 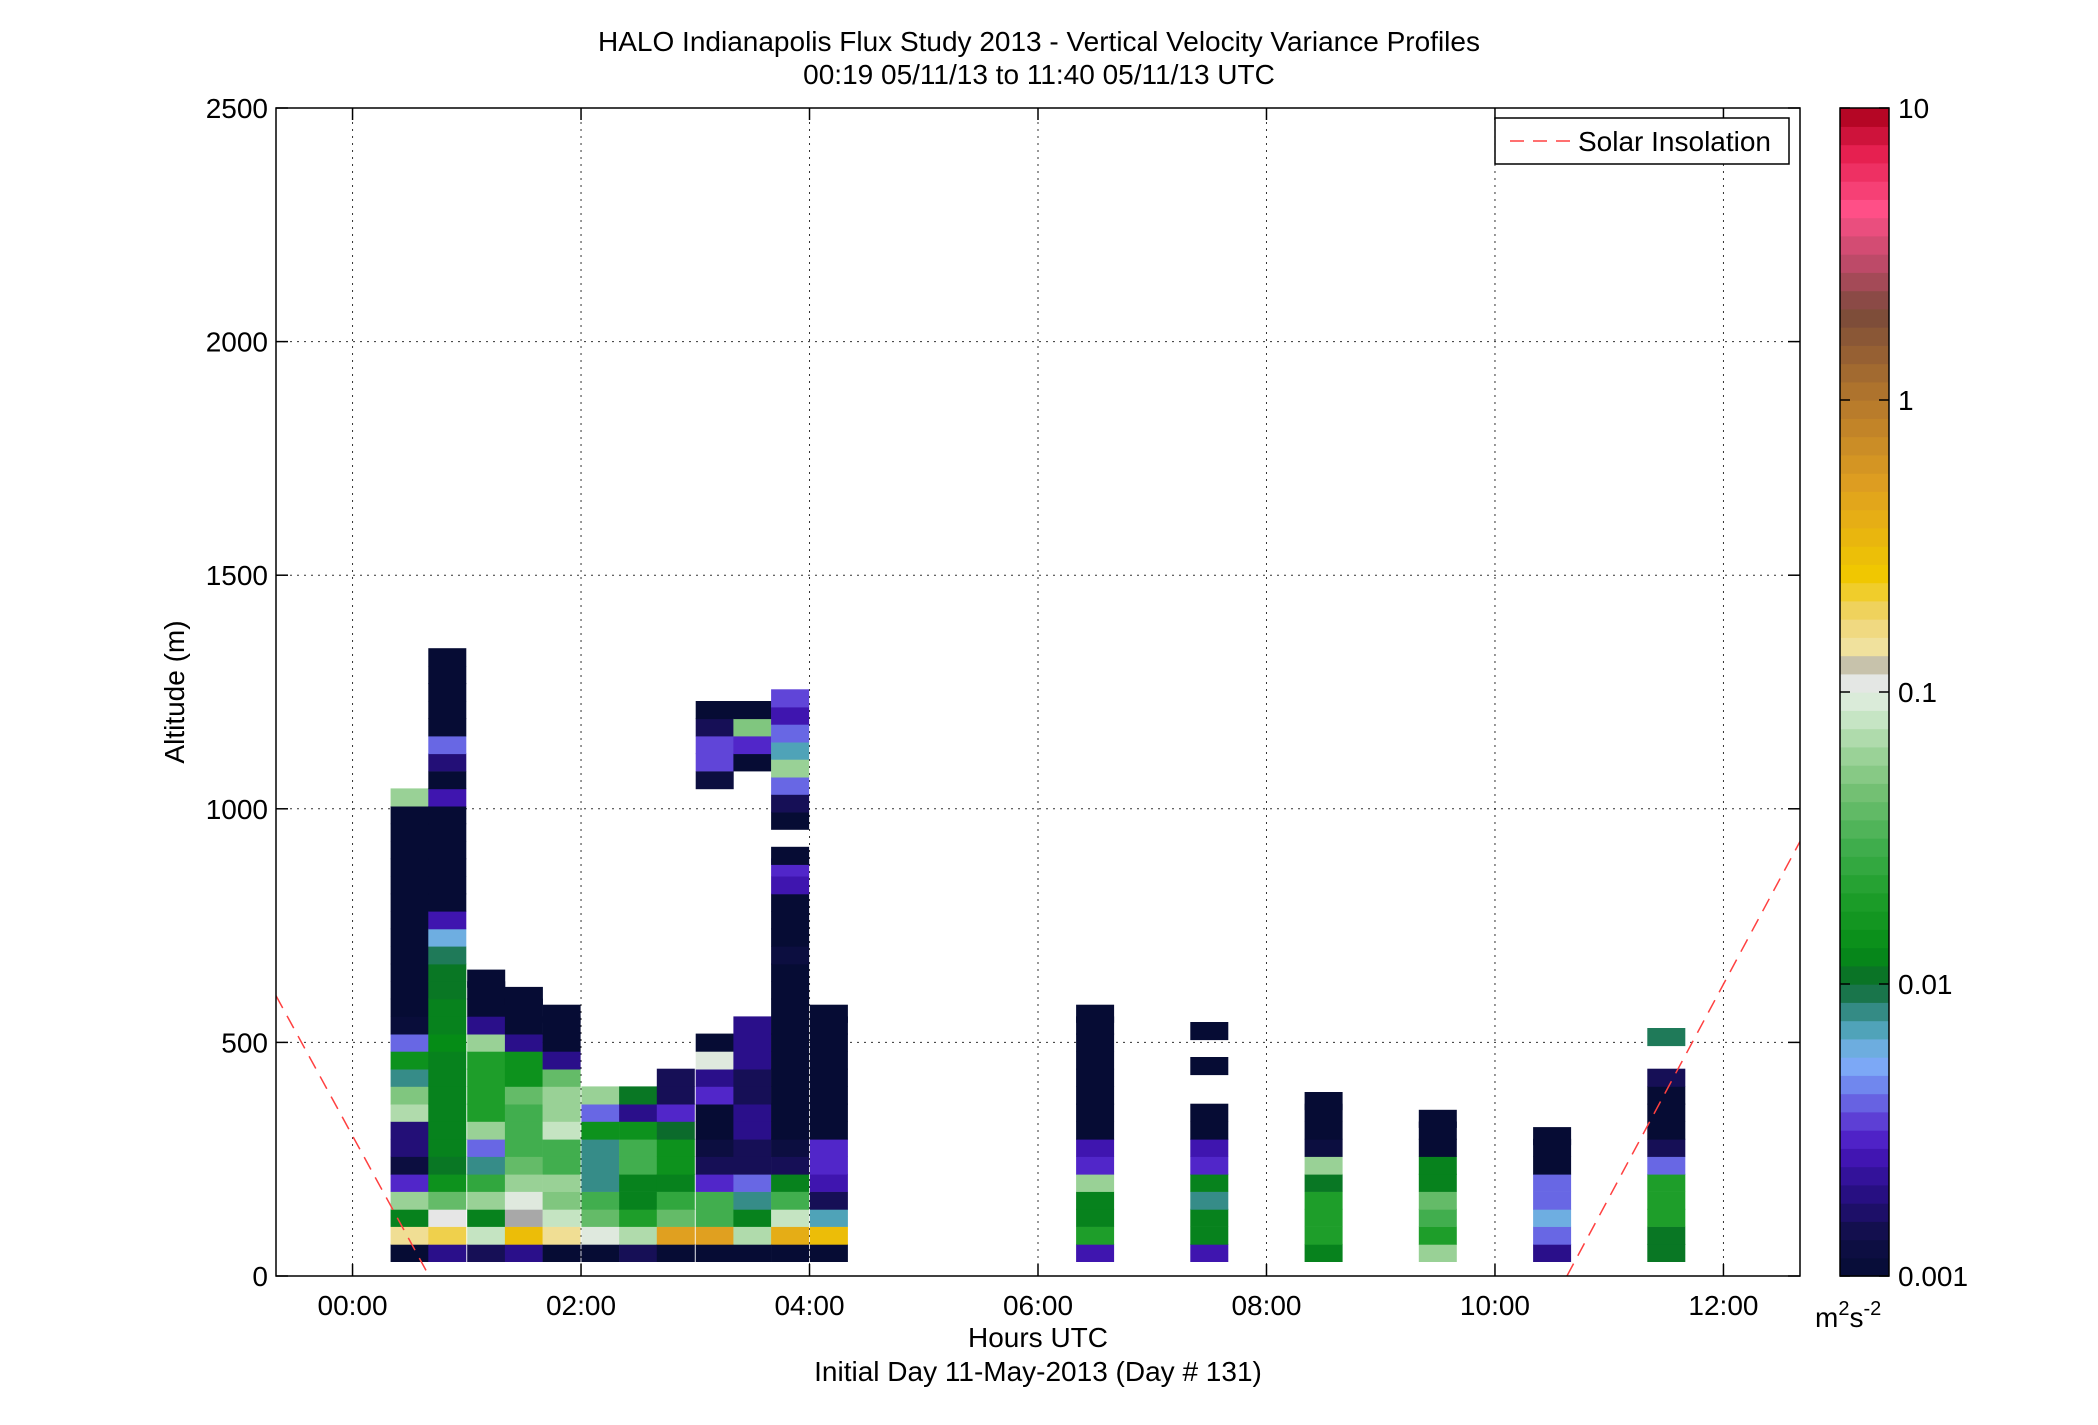 What do you see at coordinates (1925, 984) in the screenshot?
I see `colorbar-tick-label: 0.01` at bounding box center [1925, 984].